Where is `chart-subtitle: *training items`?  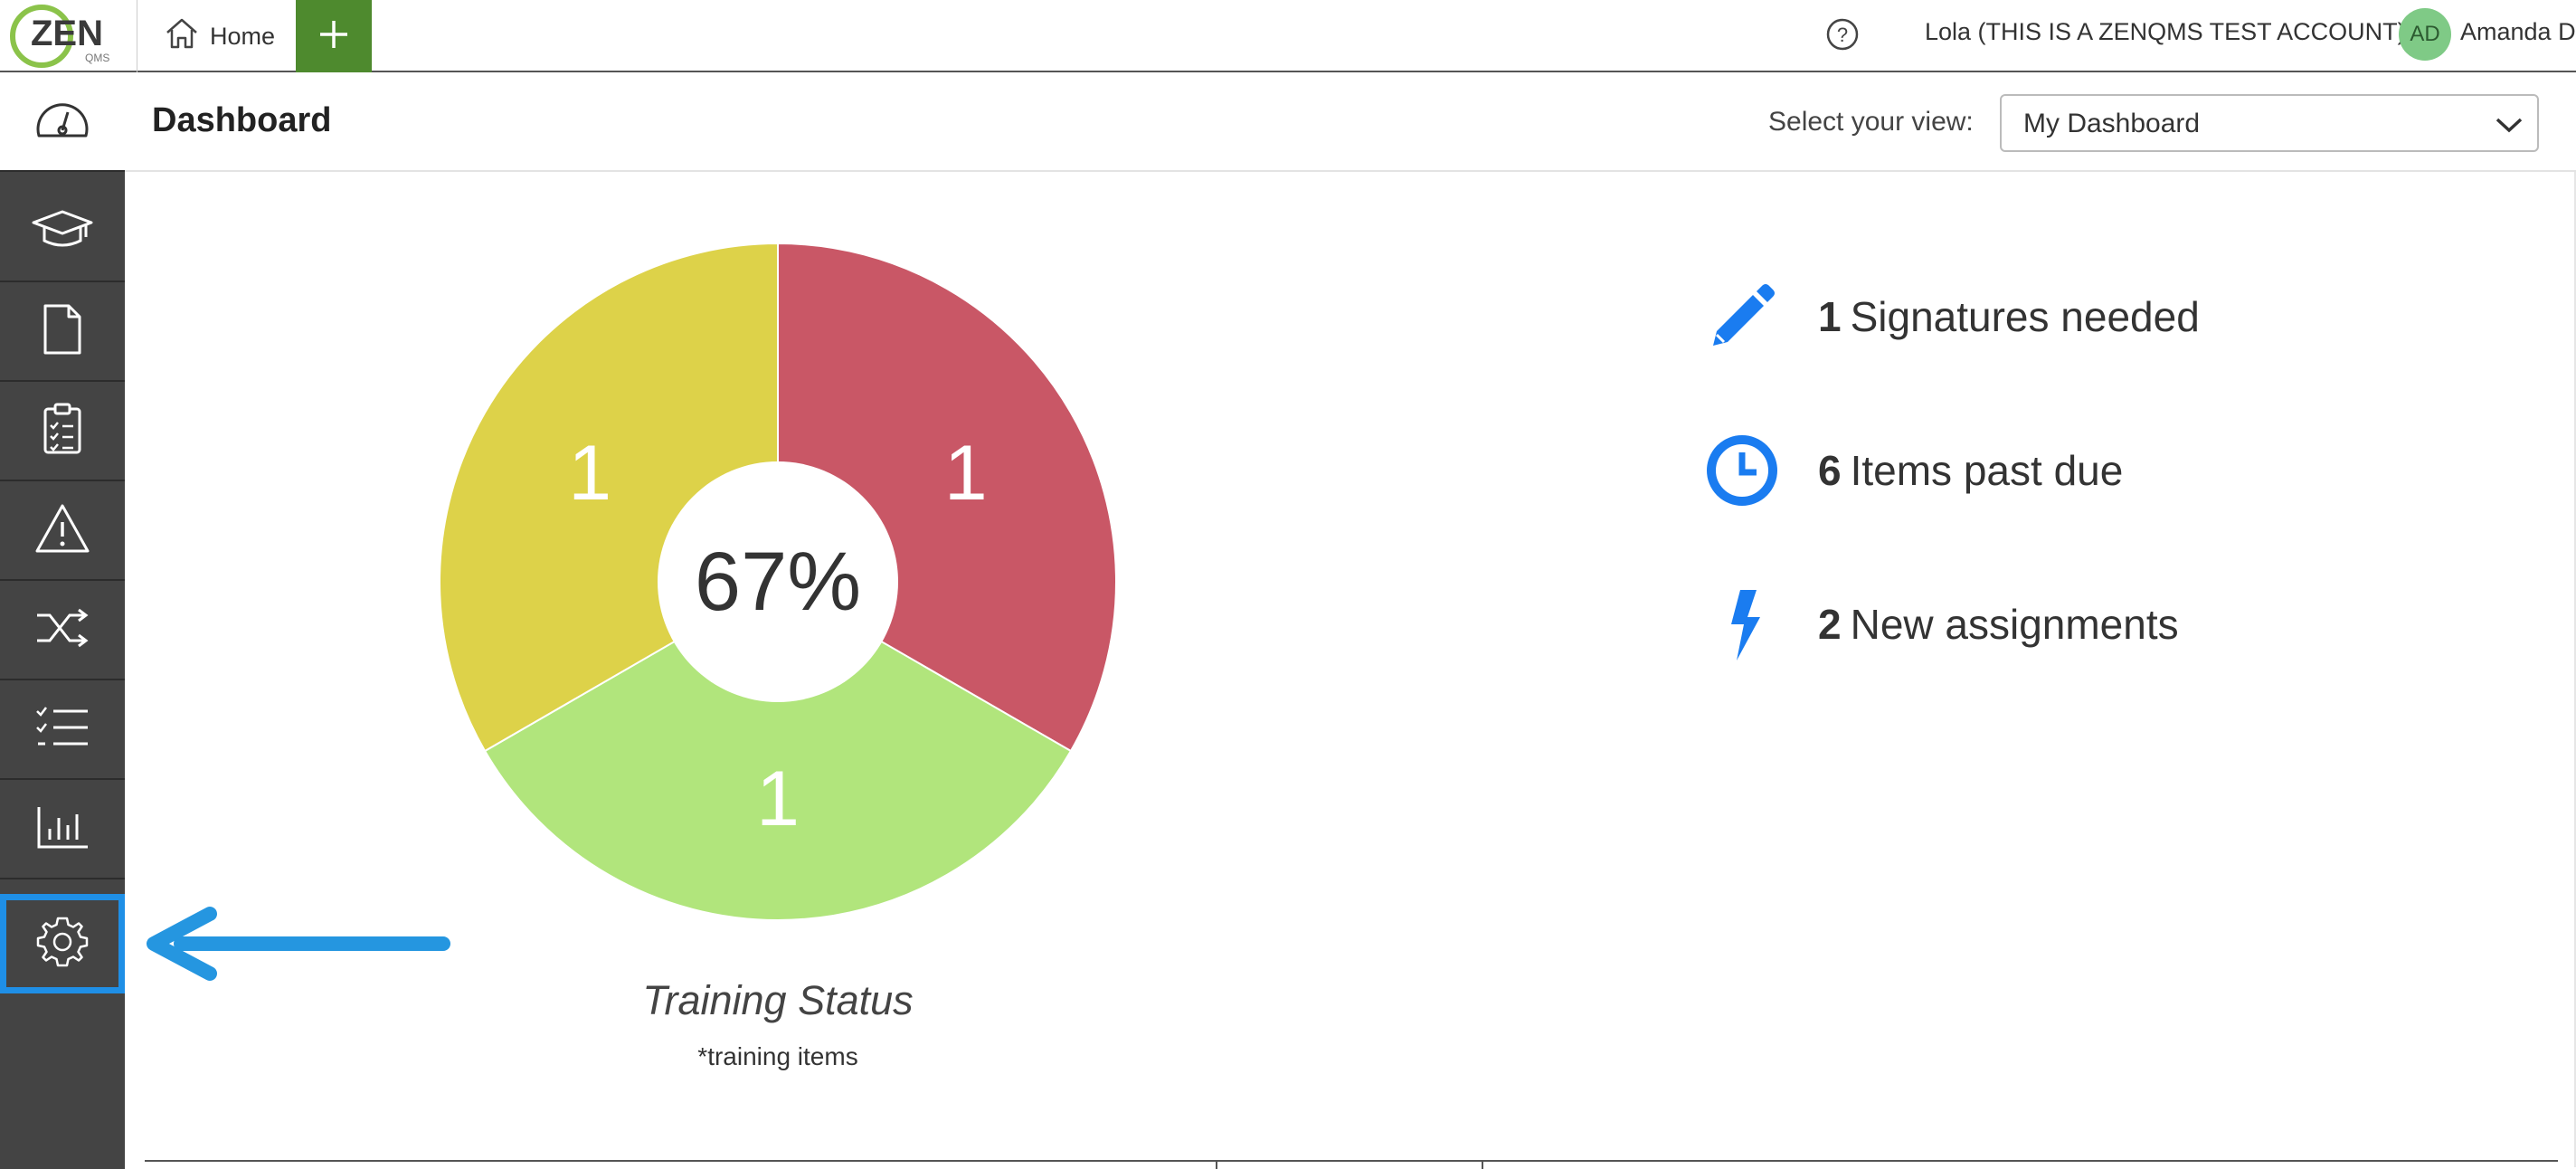
chart-subtitle: *training items is located at coordinates (777, 1056).